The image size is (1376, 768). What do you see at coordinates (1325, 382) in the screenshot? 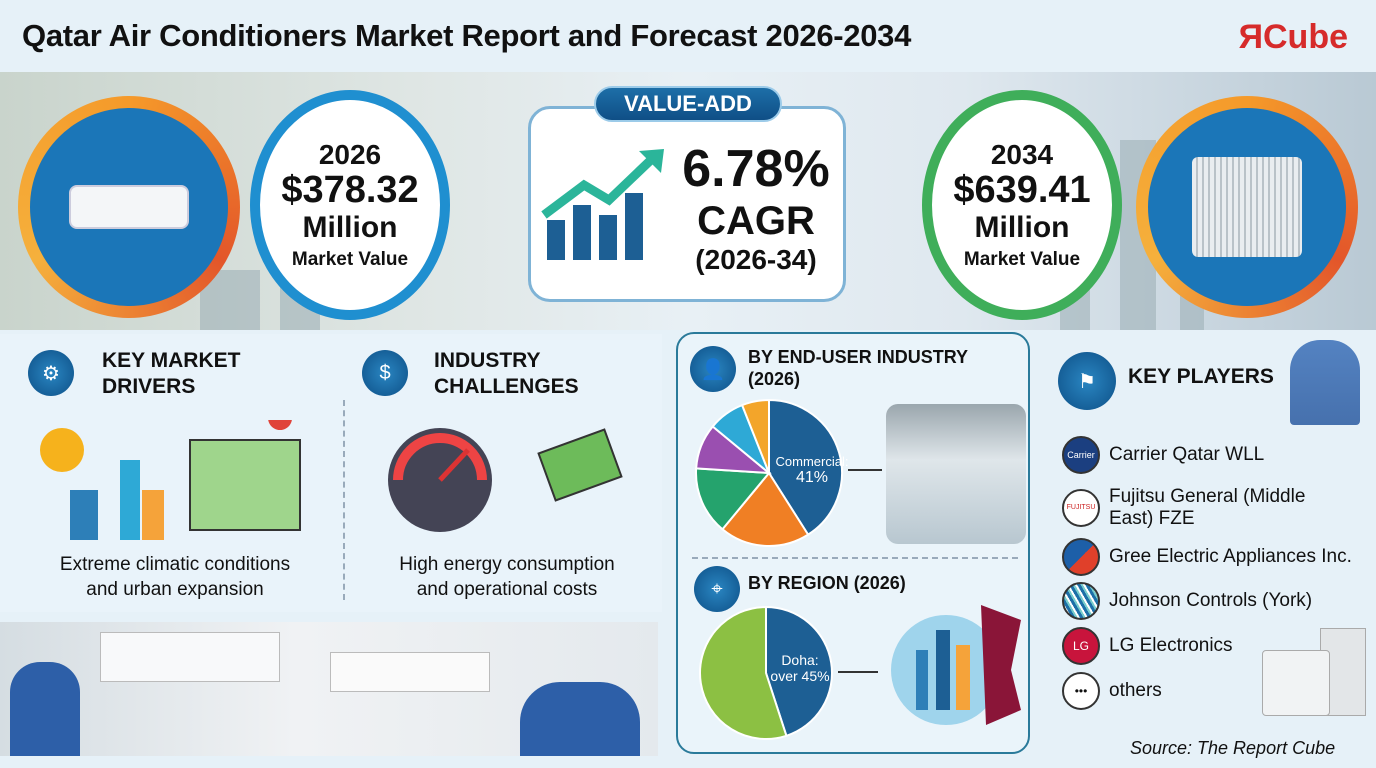
I see `technician-photo` at bounding box center [1325, 382].